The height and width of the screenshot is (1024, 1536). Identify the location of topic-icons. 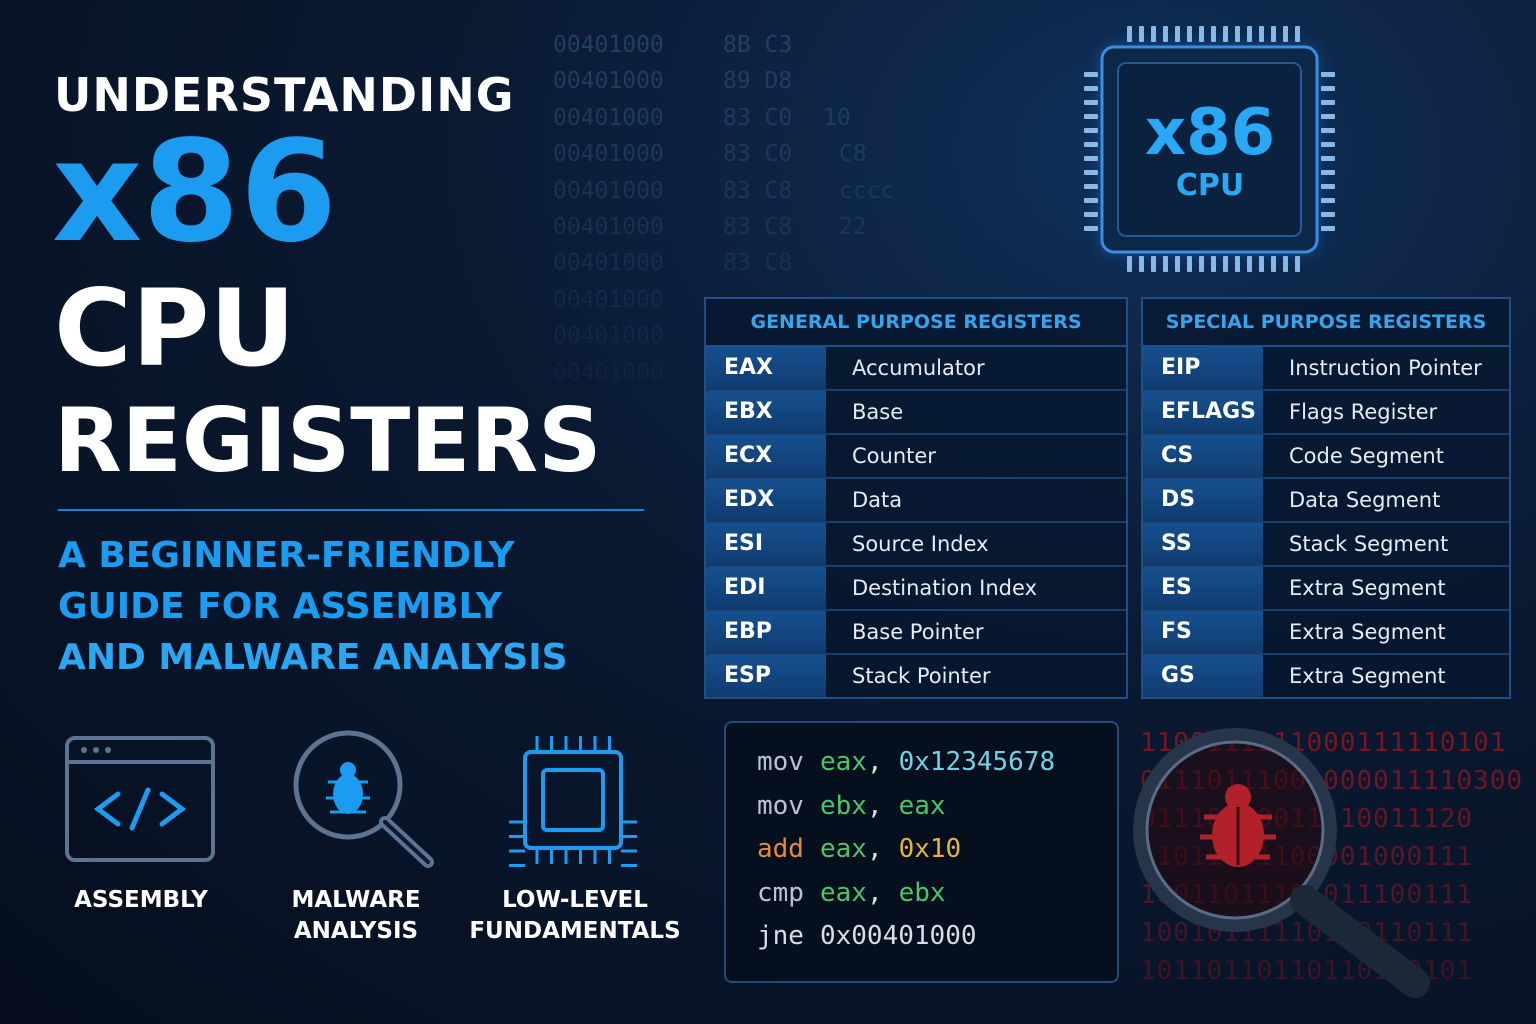
(351, 799).